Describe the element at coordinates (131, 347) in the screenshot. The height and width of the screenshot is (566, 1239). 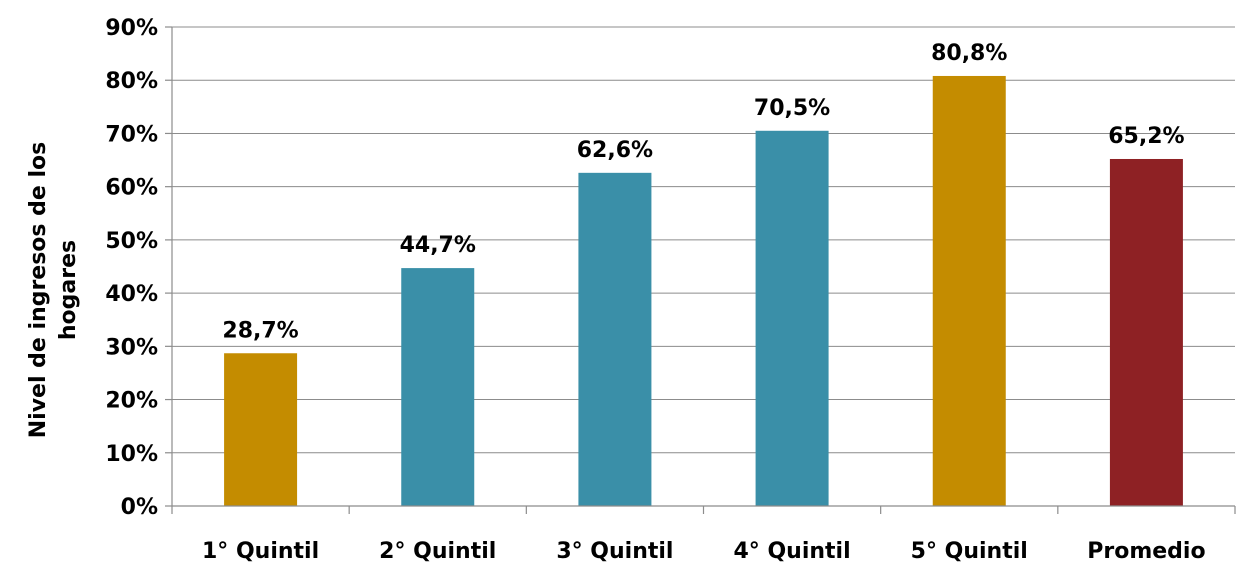
I see `y-tick-label: 30%` at that location.